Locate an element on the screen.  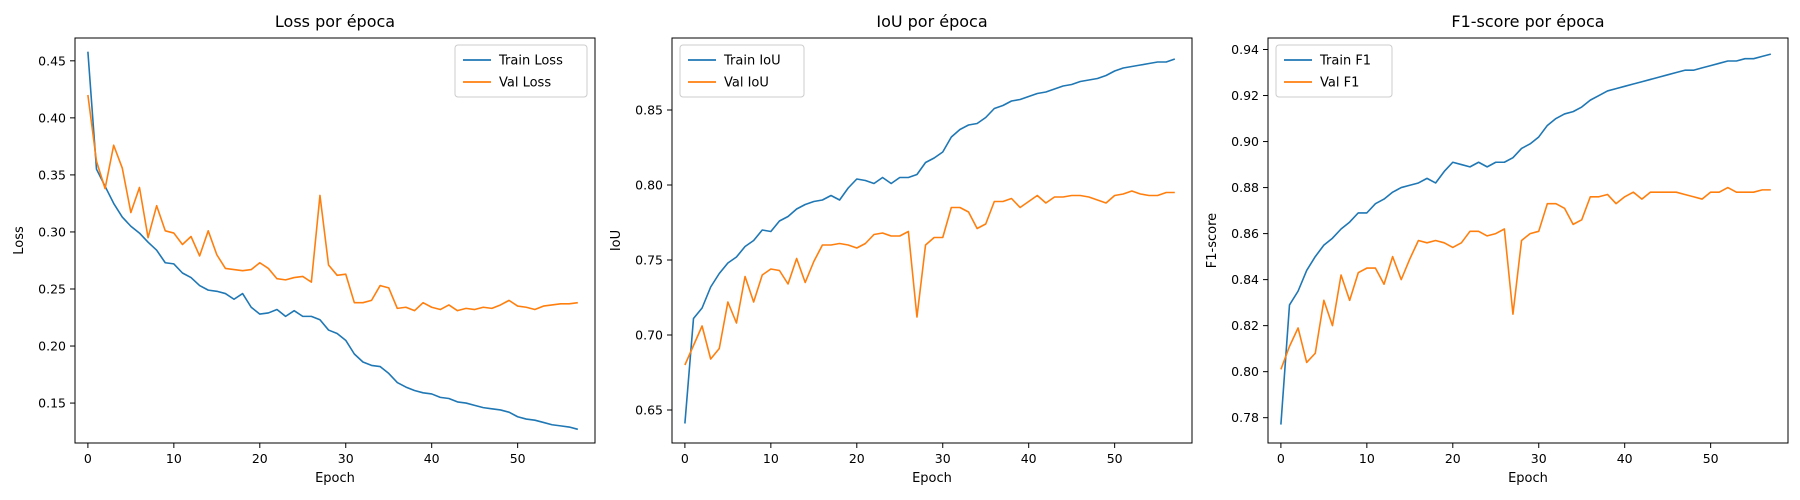
legend-label: Train Loss is located at coordinates (530, 61).